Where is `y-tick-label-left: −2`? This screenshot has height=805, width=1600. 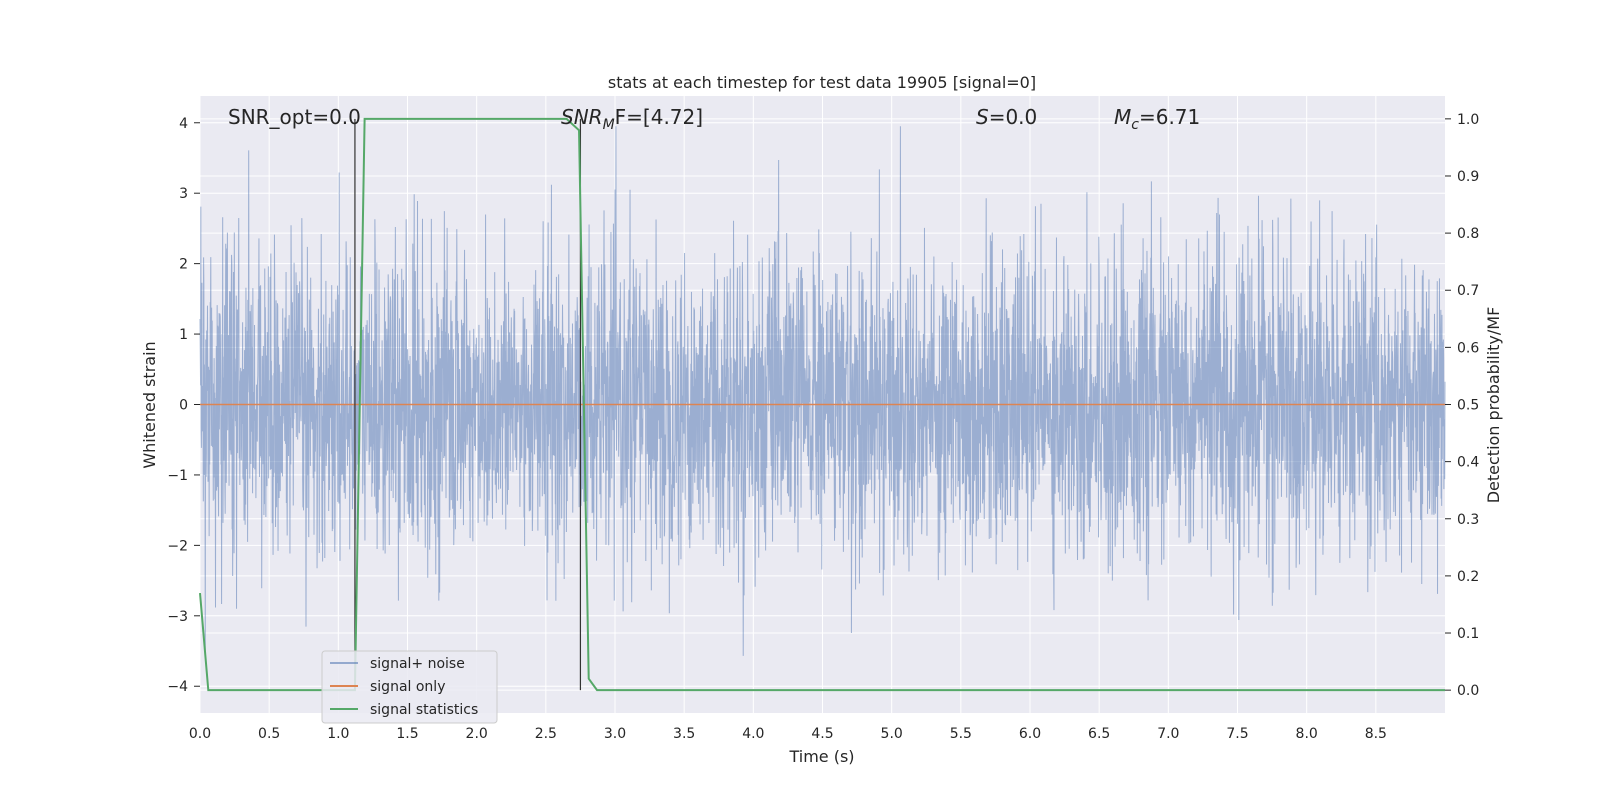 y-tick-label-left: −2 is located at coordinates (177, 546).